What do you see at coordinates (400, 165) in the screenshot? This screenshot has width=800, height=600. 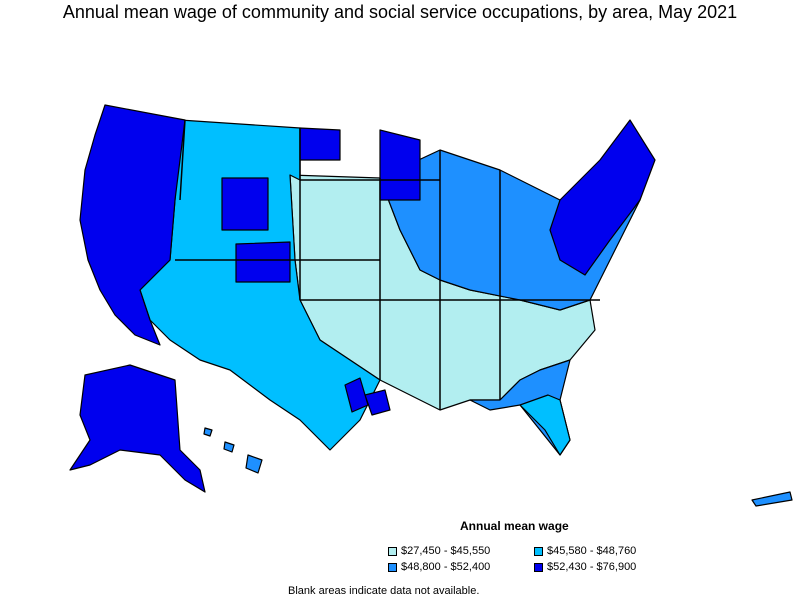 I see `region-minnesota-high` at bounding box center [400, 165].